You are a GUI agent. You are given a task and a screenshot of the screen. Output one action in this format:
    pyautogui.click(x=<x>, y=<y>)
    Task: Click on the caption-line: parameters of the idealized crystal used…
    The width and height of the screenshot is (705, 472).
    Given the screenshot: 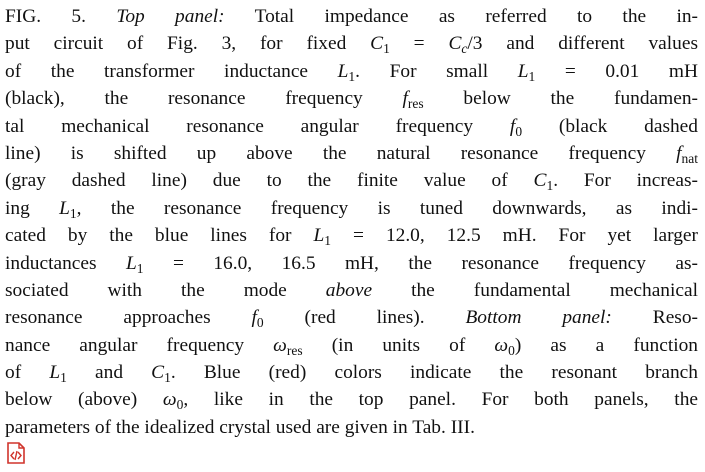 What is the action you would take?
    pyautogui.click(x=351, y=427)
    